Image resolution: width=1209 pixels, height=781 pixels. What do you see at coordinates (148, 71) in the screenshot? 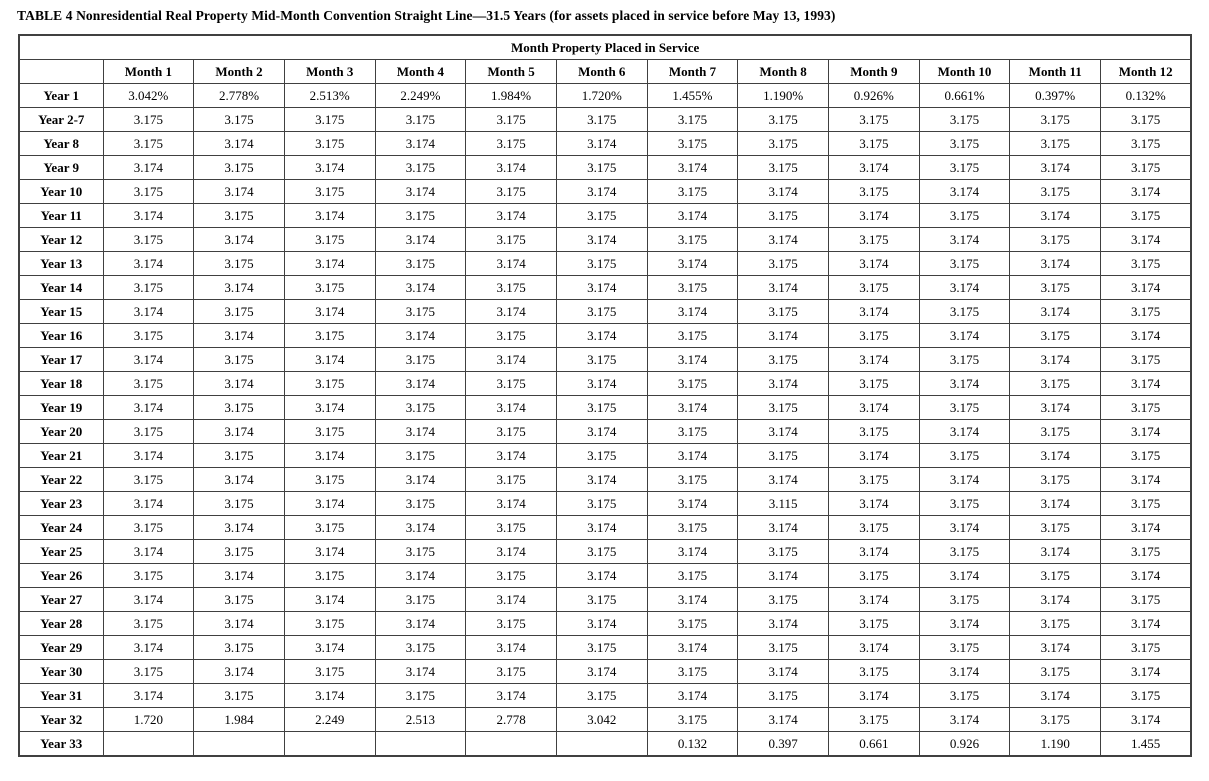
I see `month-header-cell: Month 1` at bounding box center [148, 71].